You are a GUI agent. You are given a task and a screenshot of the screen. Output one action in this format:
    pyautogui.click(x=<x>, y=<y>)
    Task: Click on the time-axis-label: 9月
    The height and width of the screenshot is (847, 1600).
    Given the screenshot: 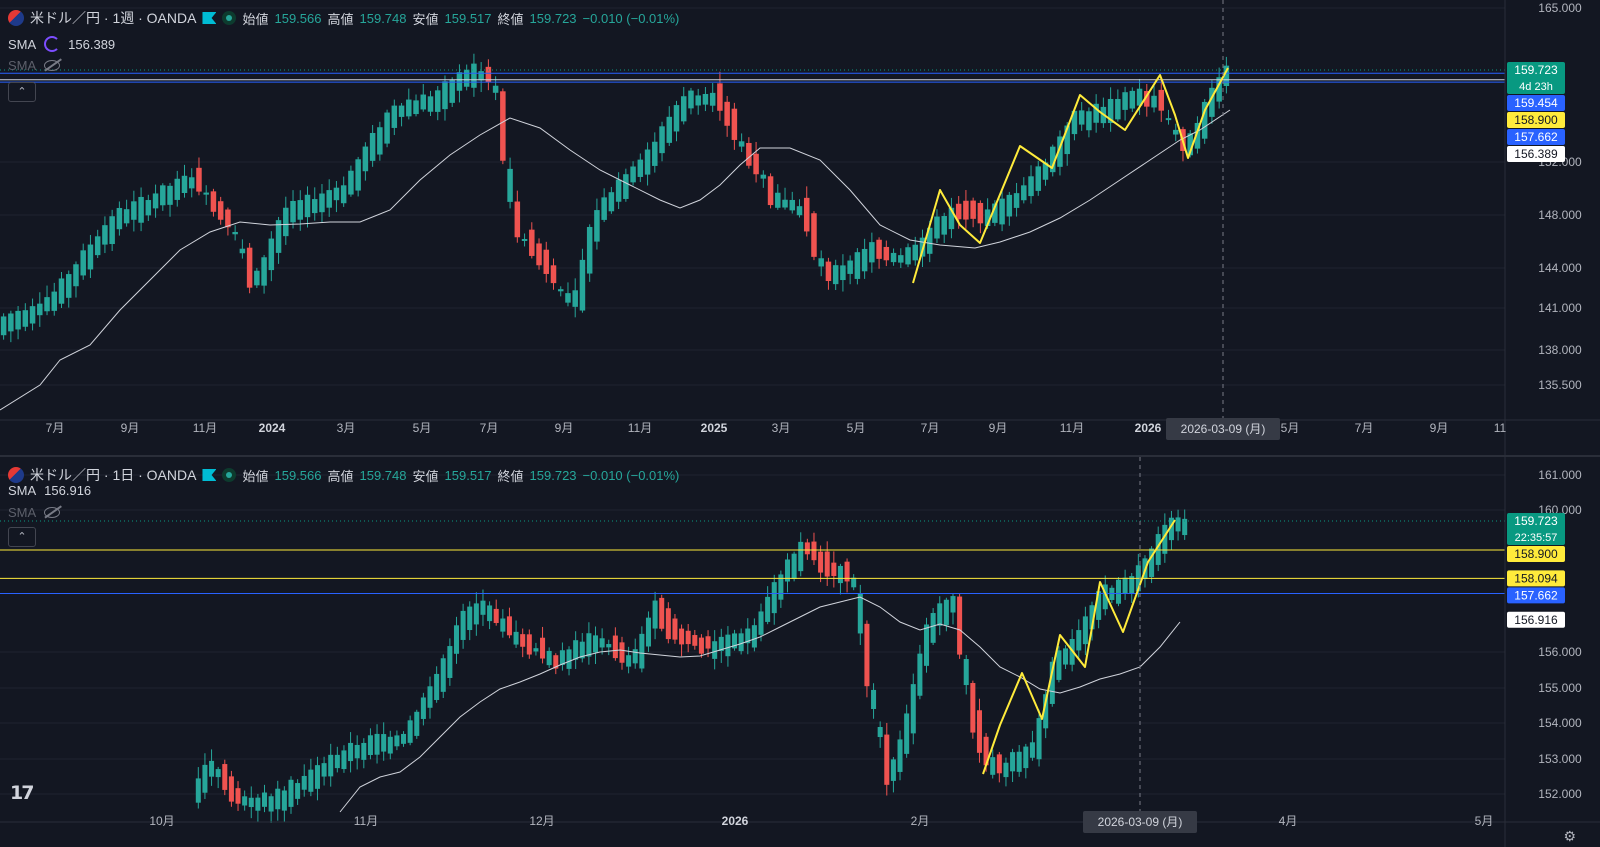 What is the action you would take?
    pyautogui.click(x=564, y=428)
    